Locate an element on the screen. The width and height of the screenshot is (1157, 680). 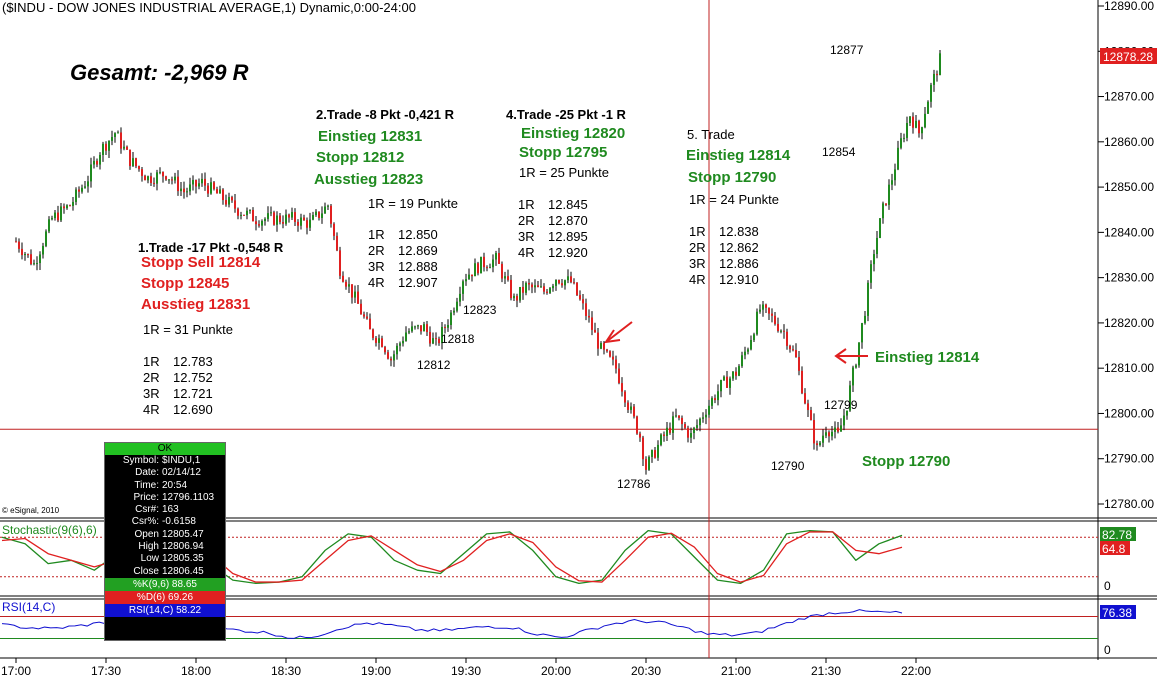
trade1-head: 1.Trade -17 Pkt -0,548 R is located at coordinates (211, 247).